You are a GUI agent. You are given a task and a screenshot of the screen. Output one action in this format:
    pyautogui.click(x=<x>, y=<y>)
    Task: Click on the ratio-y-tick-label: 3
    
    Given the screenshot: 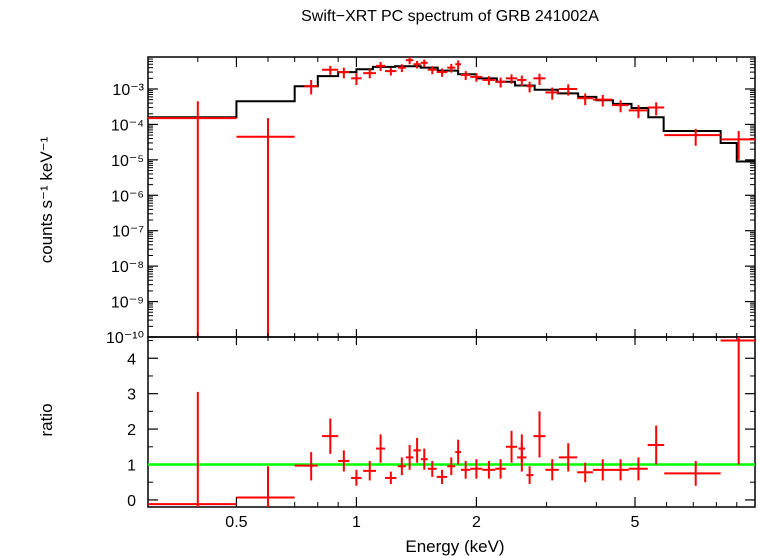 What is the action you would take?
    pyautogui.click(x=131, y=395)
    